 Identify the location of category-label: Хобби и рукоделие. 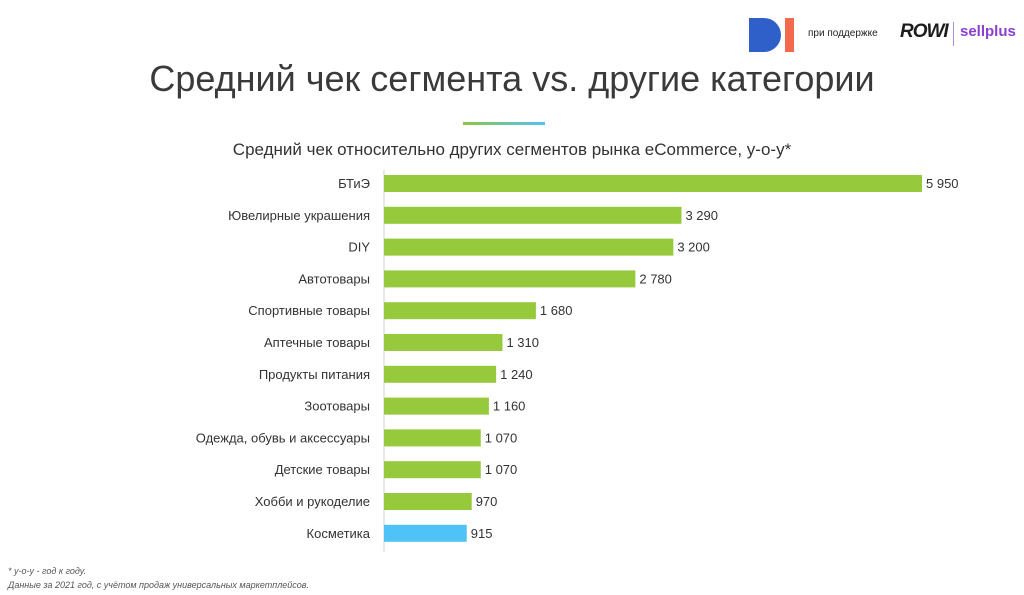
(312, 501).